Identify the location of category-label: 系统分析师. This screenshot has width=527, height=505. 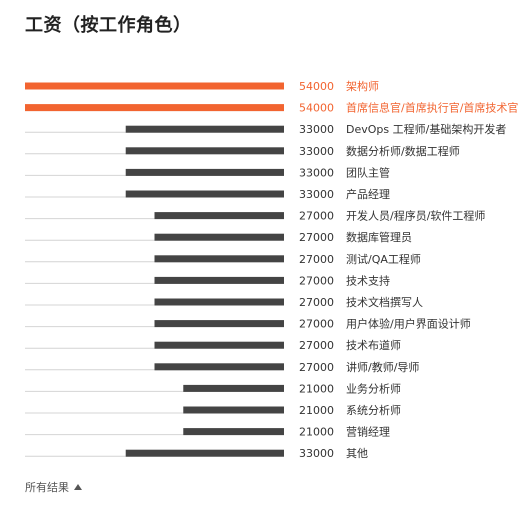
(373, 410).